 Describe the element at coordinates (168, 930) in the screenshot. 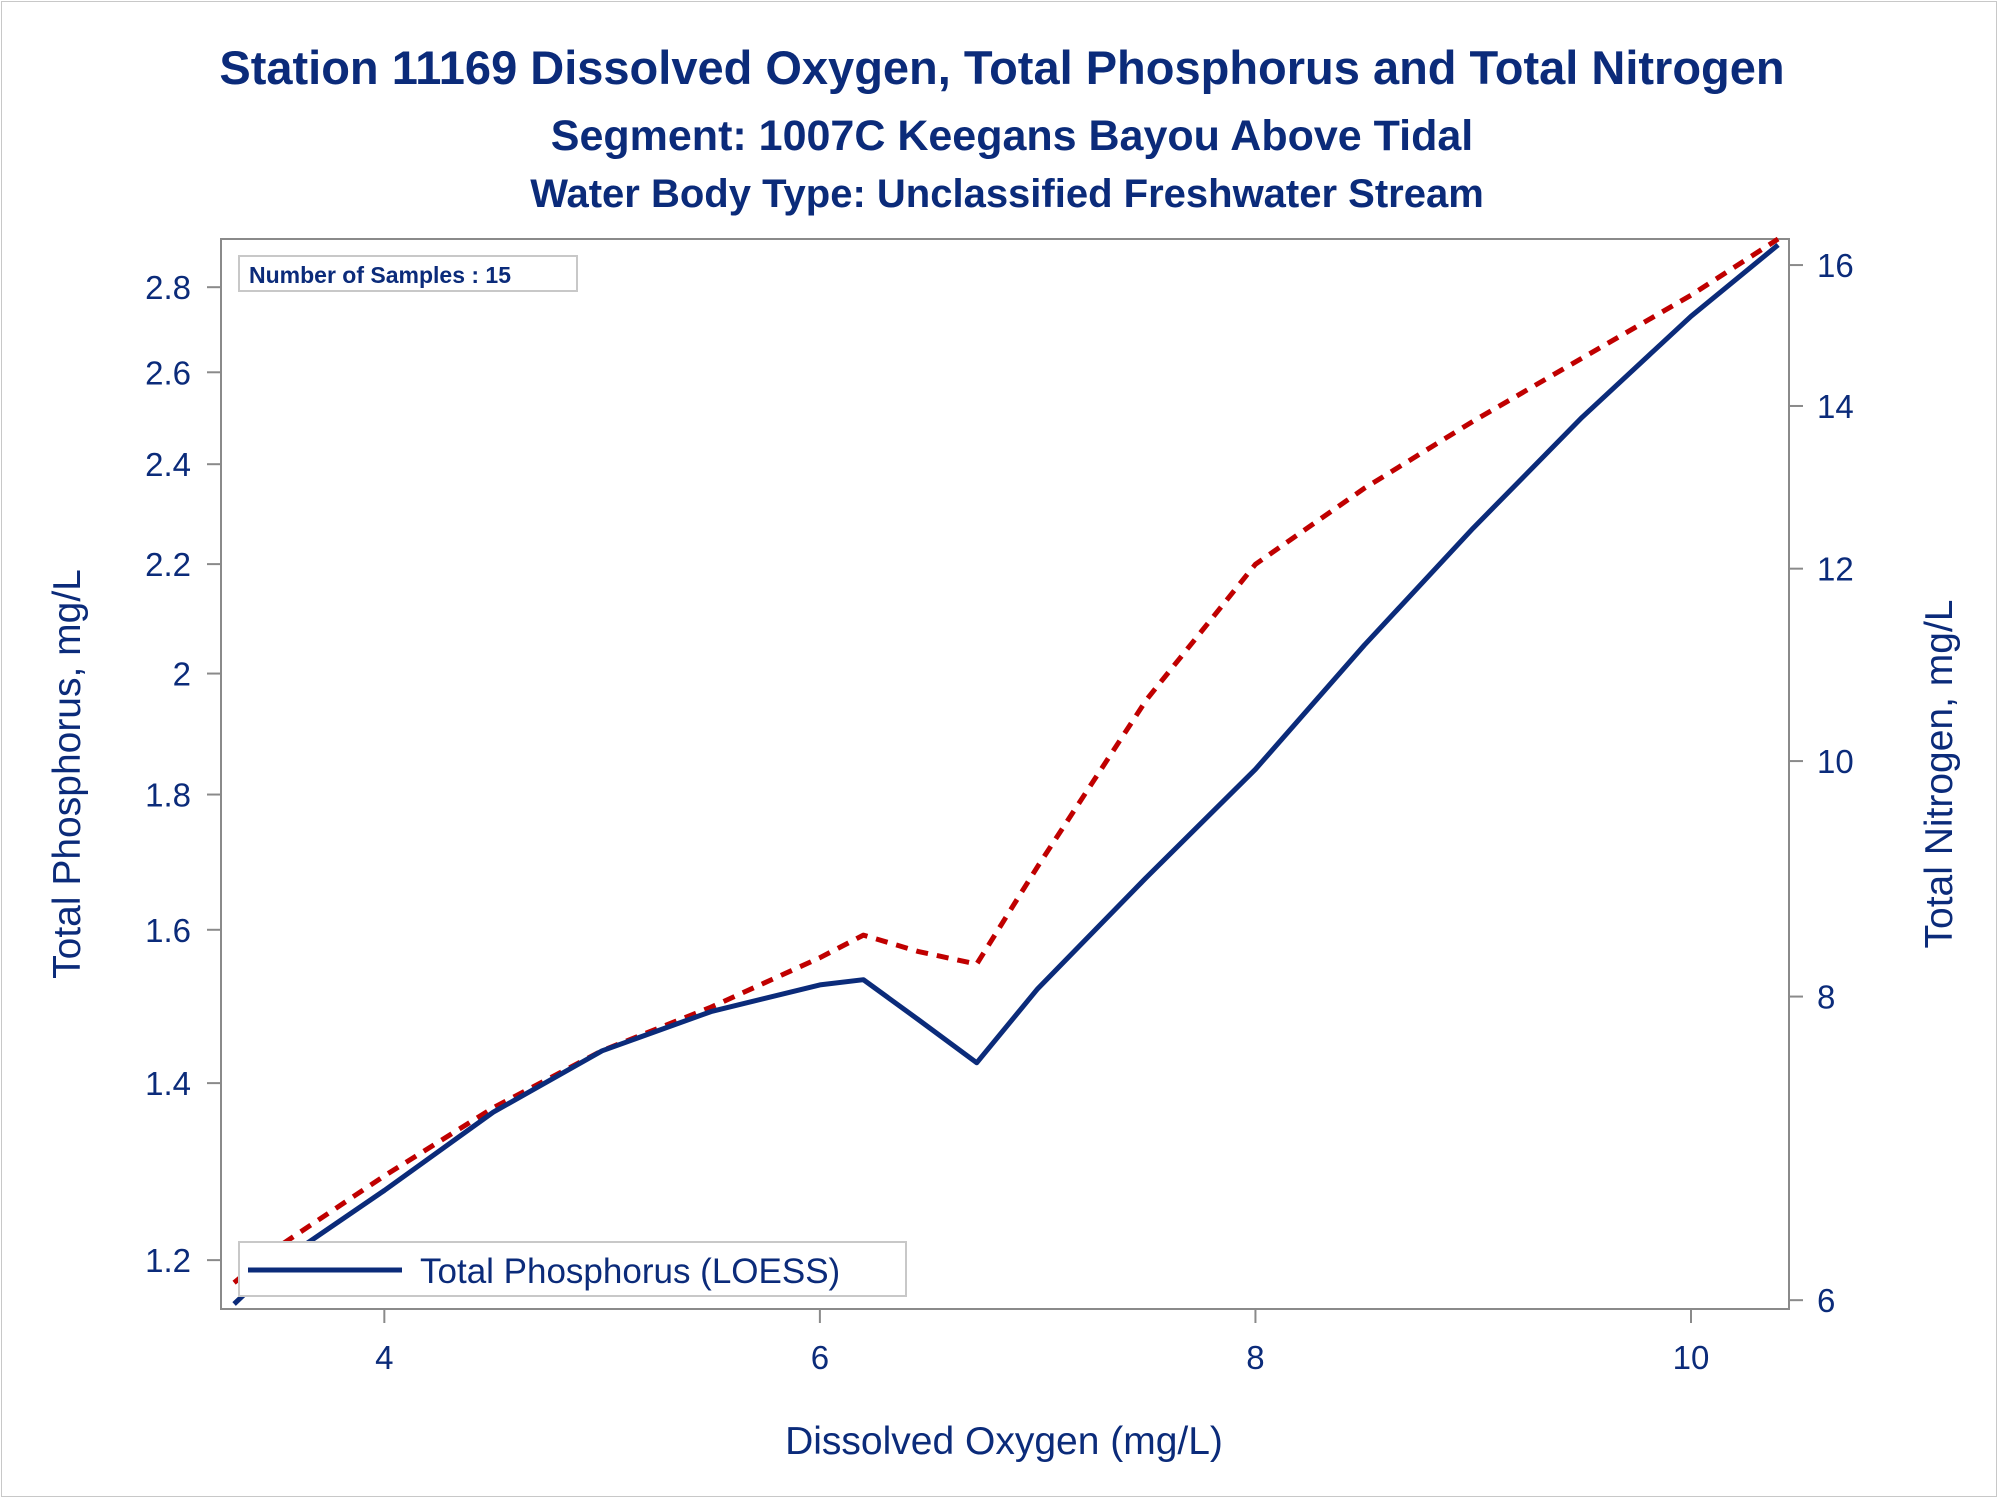

I see `y-tick-label: 1.6` at that location.